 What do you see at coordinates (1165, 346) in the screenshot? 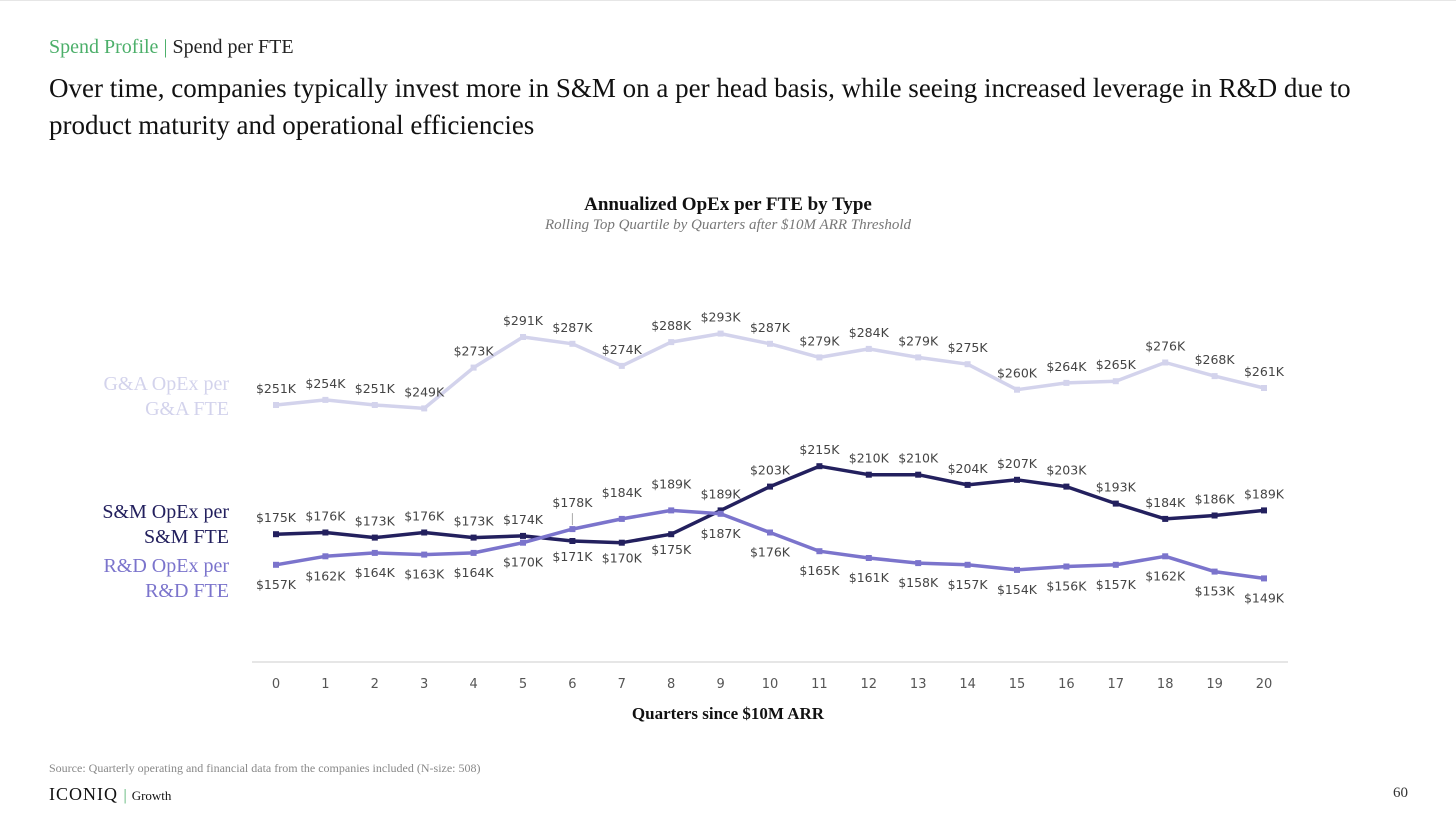
I see `data-label: $276K` at bounding box center [1165, 346].